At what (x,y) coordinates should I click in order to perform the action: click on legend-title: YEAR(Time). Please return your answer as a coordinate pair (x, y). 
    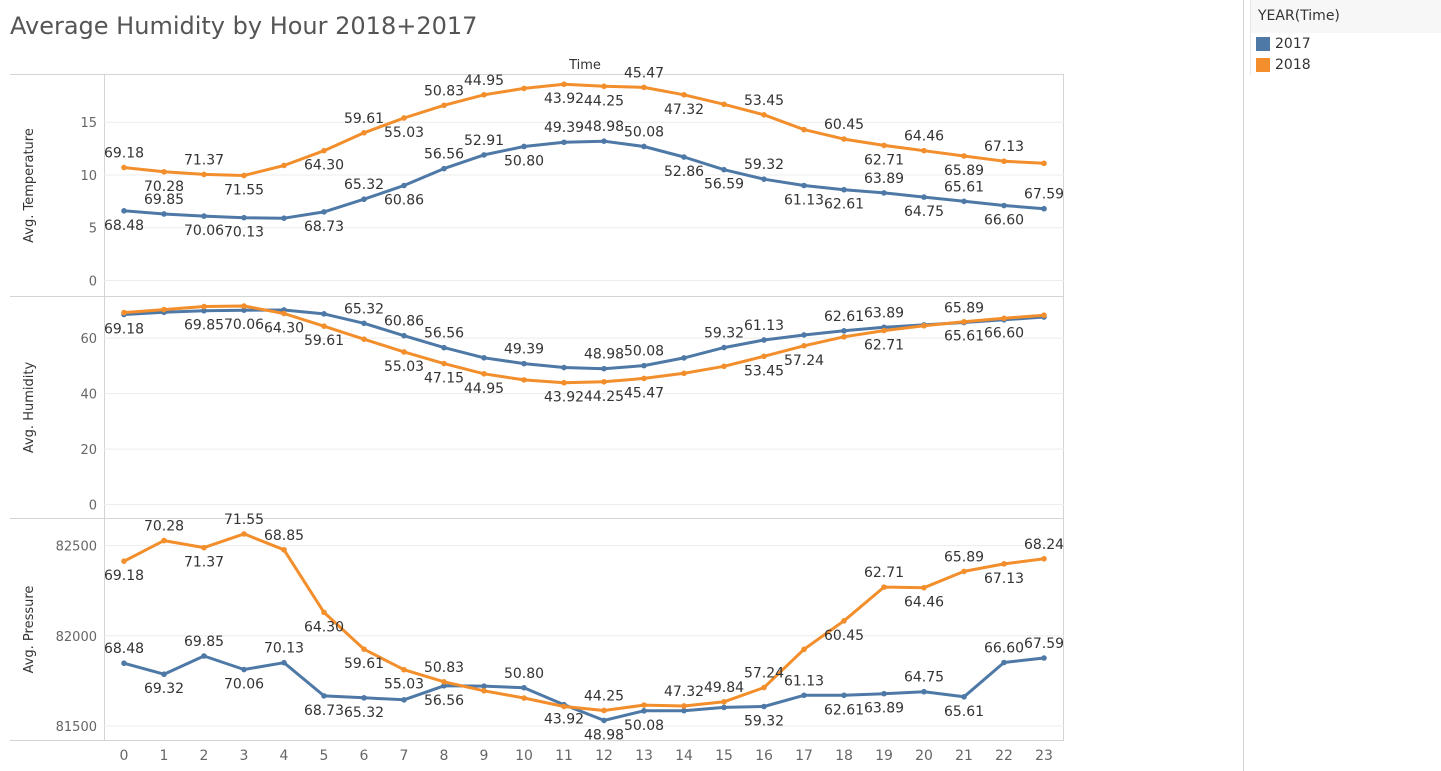
    Looking at the image, I should click on (1299, 16).